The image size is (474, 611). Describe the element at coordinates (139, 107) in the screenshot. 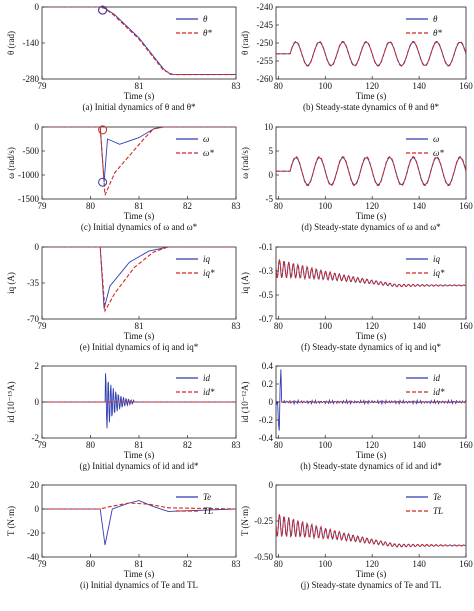

I see `panel-caption: (a) Initial dynamics of θ and θ*` at that location.